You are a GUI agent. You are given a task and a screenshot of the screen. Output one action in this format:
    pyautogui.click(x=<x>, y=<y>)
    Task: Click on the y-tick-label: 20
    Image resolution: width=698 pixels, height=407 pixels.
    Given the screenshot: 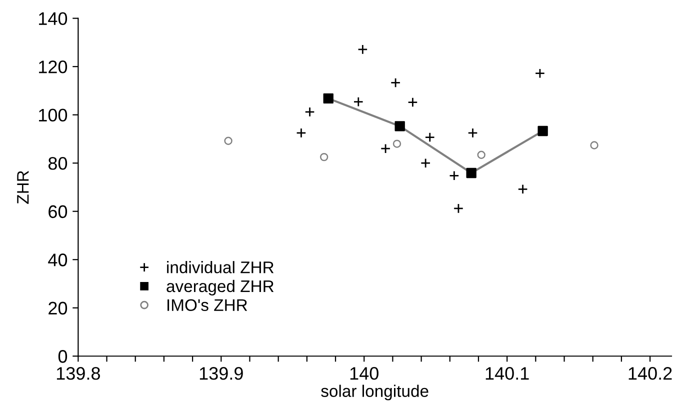 What is the action you would take?
    pyautogui.click(x=58, y=308)
    